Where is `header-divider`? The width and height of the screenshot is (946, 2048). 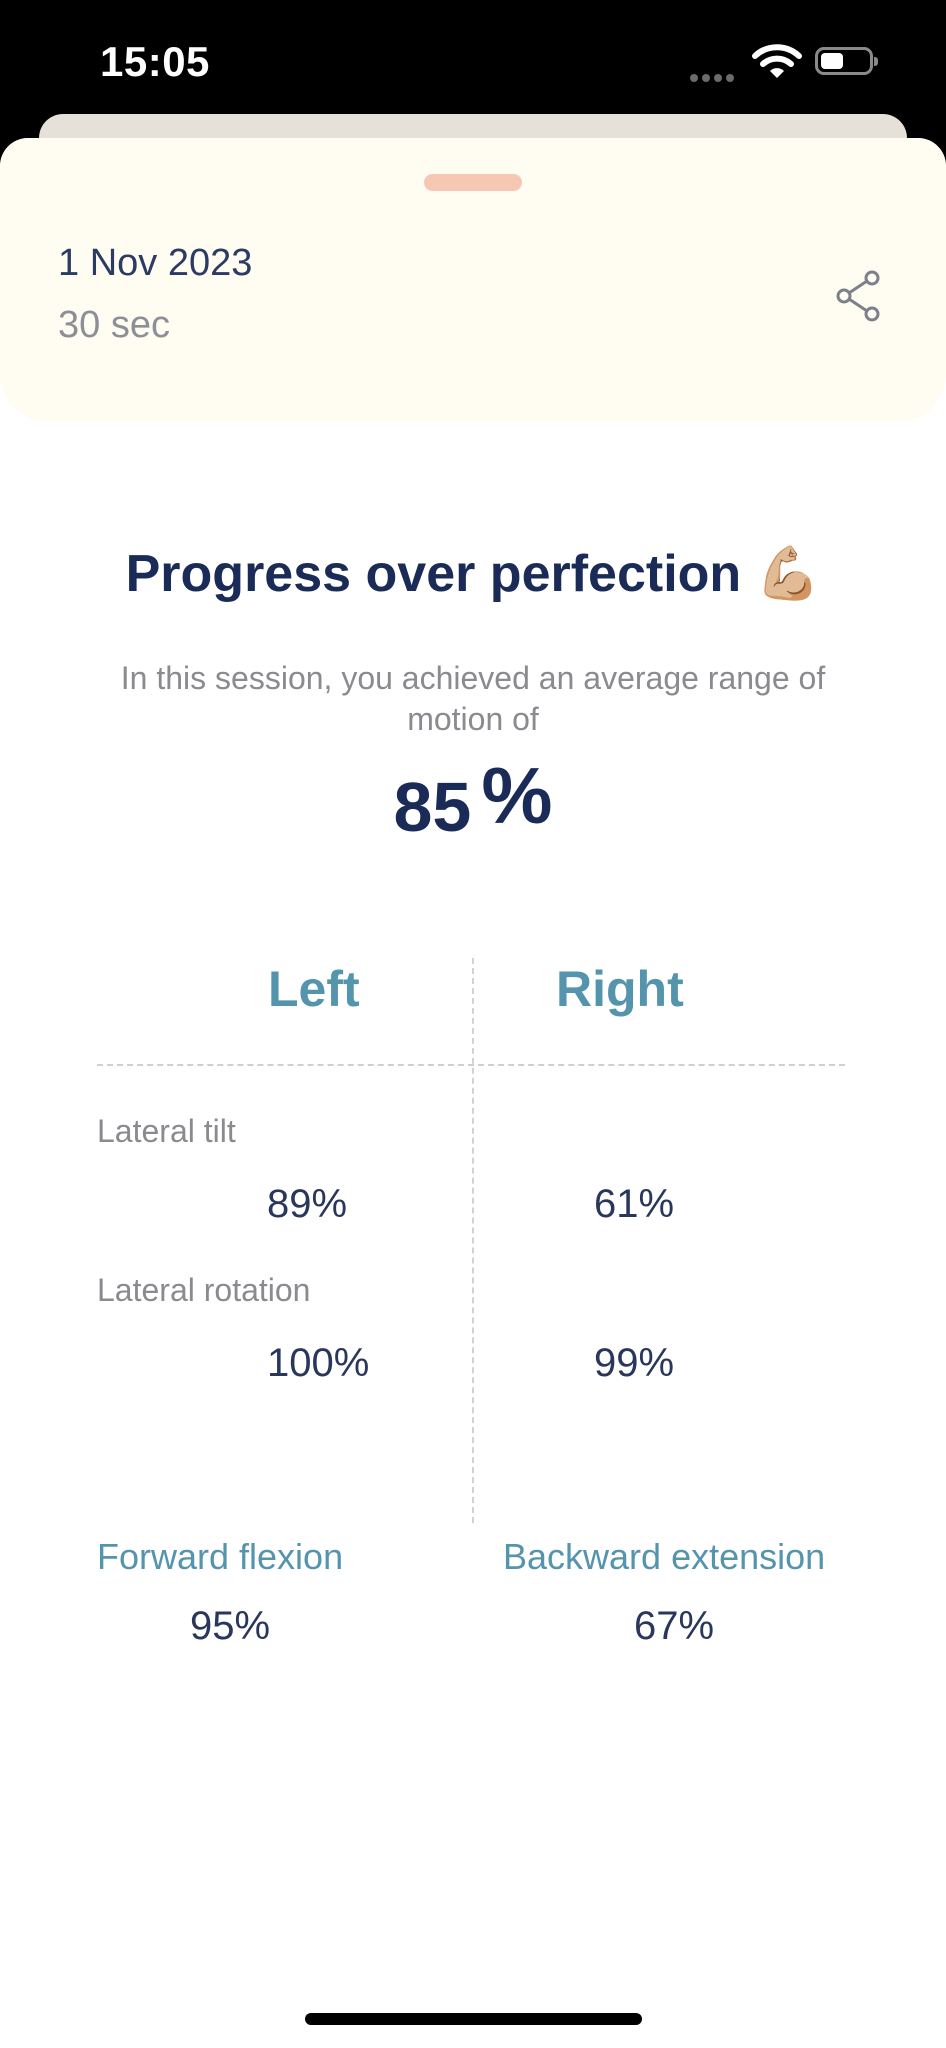
header-divider is located at coordinates (471, 1065).